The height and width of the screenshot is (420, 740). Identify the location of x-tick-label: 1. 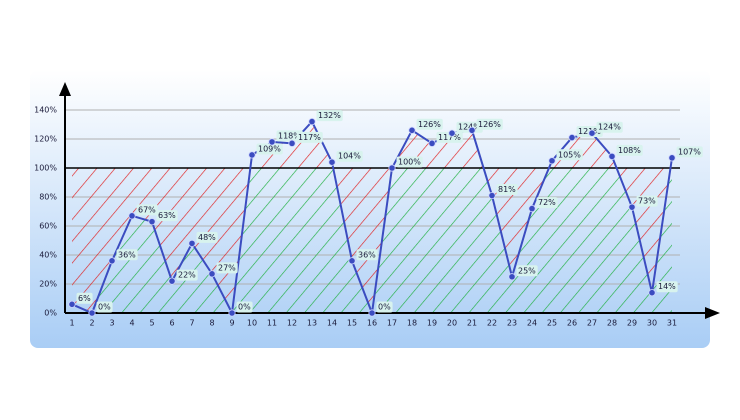
(71, 323).